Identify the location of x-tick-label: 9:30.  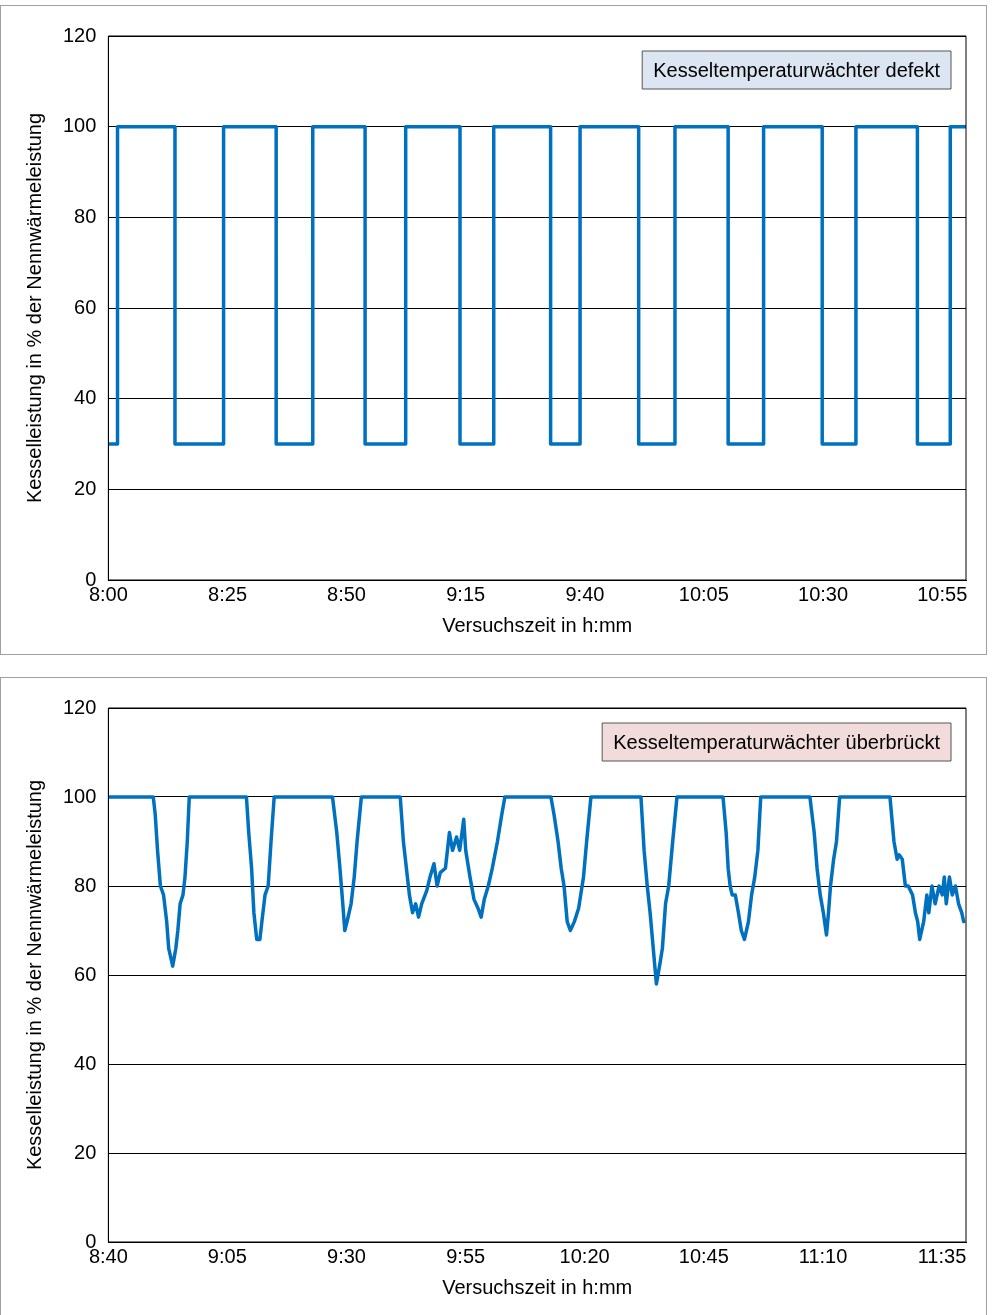
(346, 1255).